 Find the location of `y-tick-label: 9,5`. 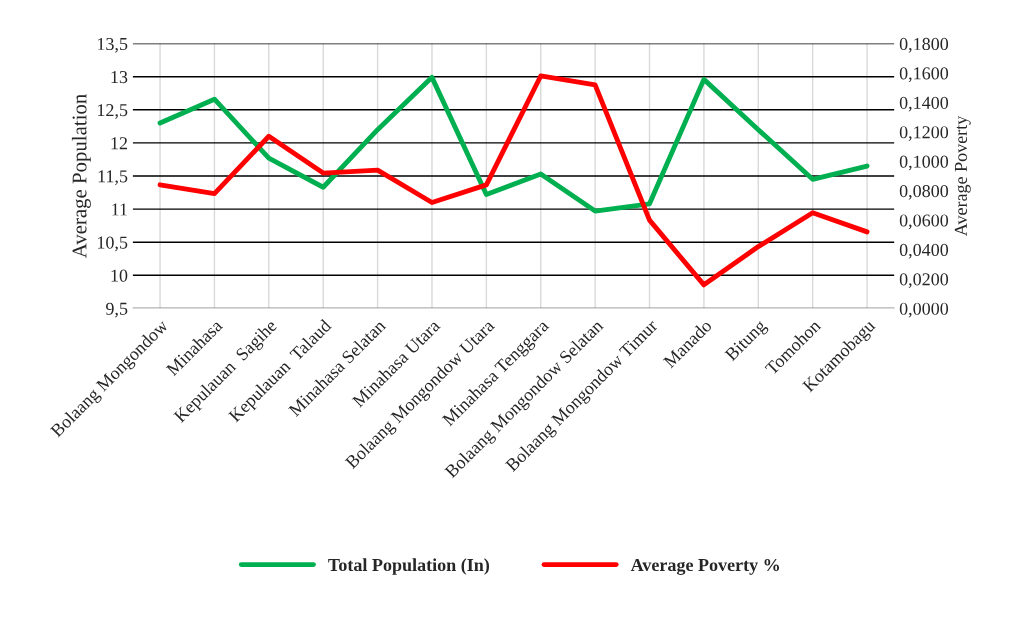

y-tick-label: 9,5 is located at coordinates (117, 310).